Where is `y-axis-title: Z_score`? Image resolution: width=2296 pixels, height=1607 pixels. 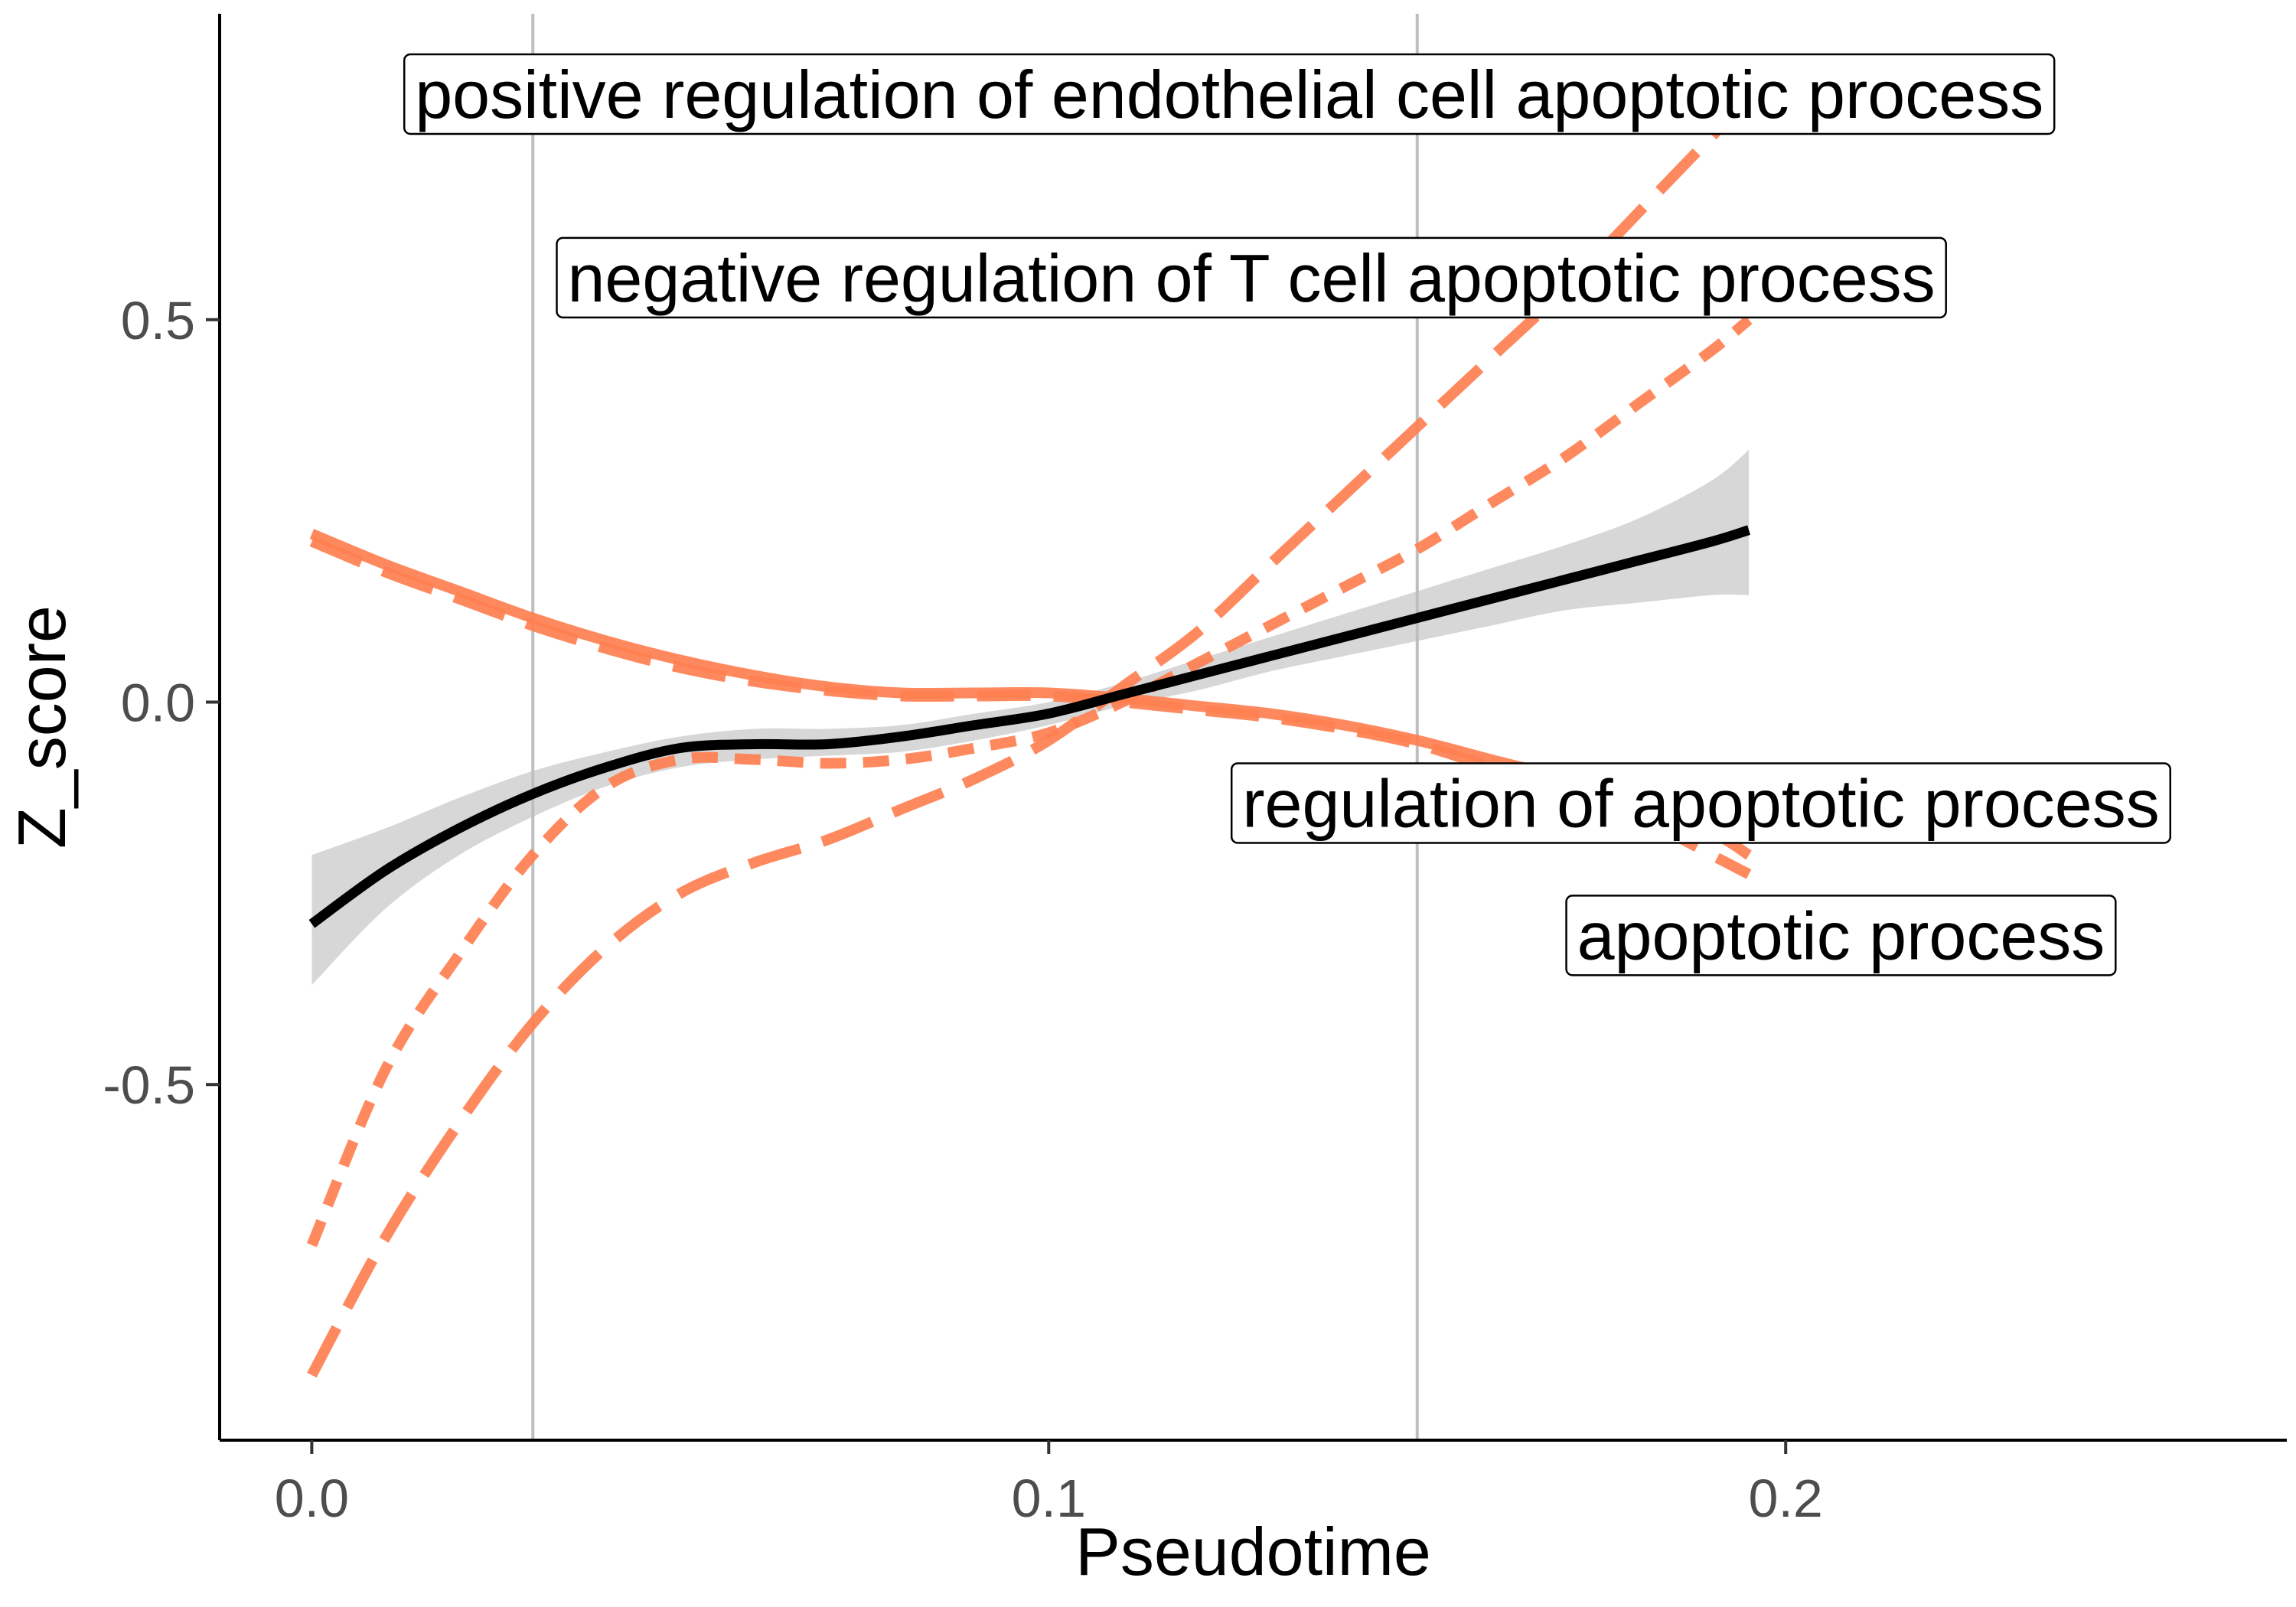
y-axis-title: Z_score is located at coordinates (42, 727).